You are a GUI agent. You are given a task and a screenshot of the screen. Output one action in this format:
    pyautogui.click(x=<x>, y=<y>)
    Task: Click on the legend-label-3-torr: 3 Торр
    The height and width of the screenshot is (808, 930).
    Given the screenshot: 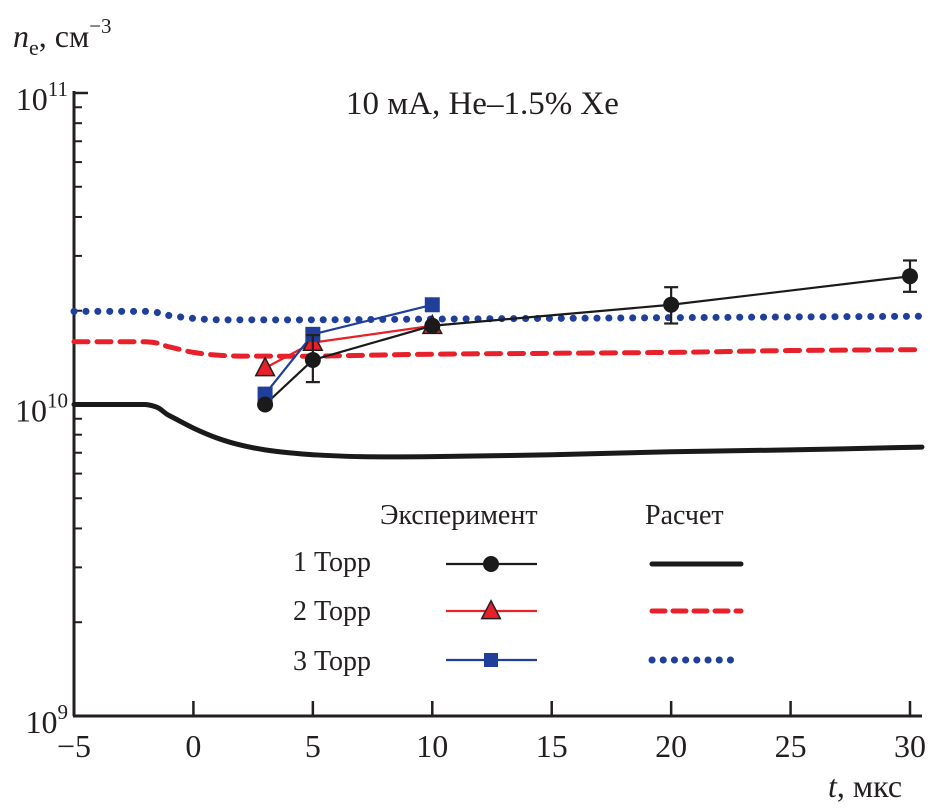 What is the action you would take?
    pyautogui.click(x=332, y=661)
    